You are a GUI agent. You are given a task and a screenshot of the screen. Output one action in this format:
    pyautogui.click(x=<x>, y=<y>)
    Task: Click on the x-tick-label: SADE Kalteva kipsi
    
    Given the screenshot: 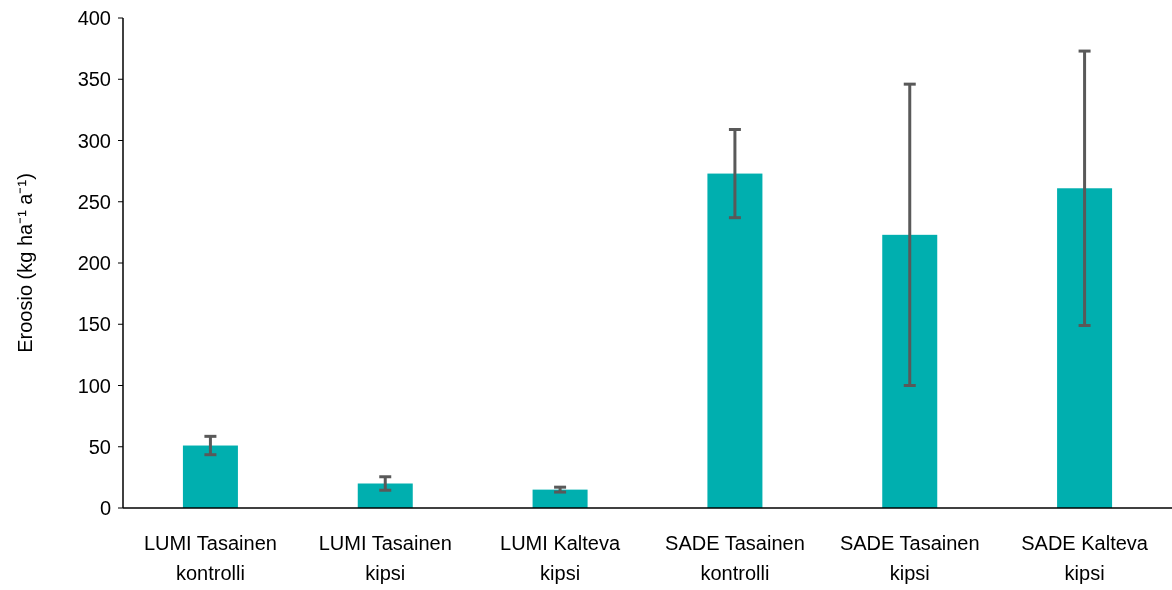 What is the action you would take?
    pyautogui.click(x=1085, y=558)
    